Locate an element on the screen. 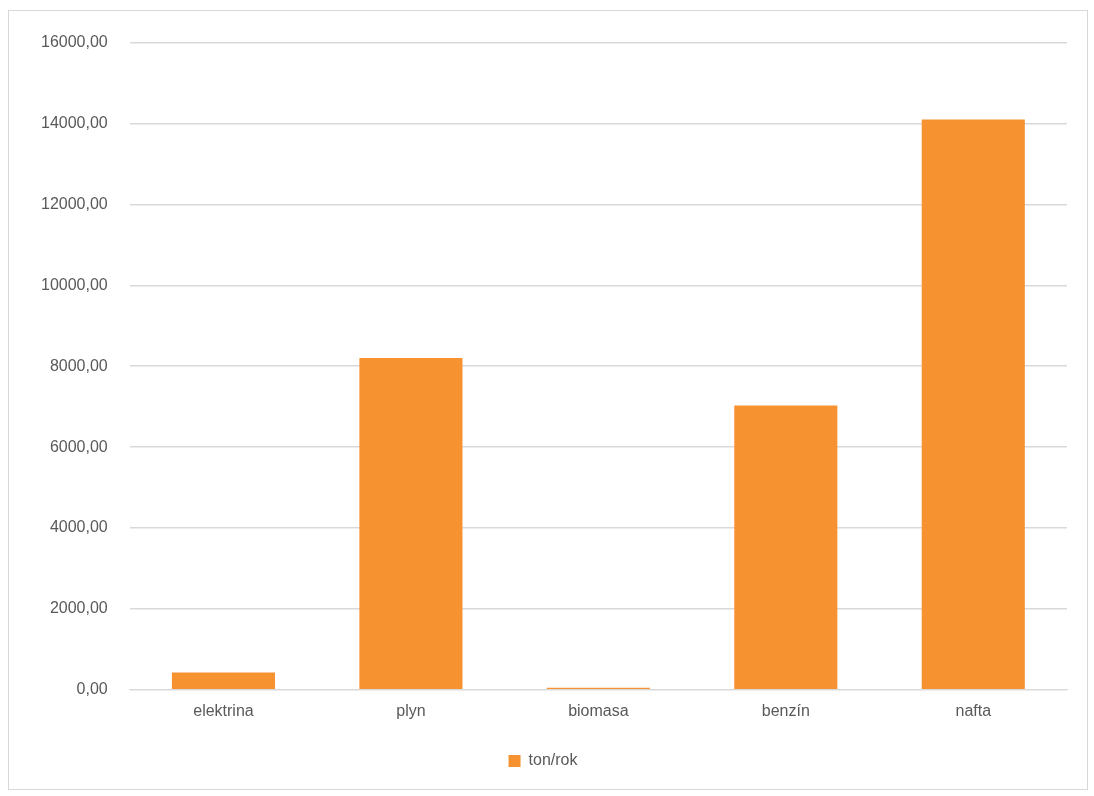 The width and height of the screenshot is (1094, 796). y-tick-label: 6000,00 is located at coordinates (78, 446).